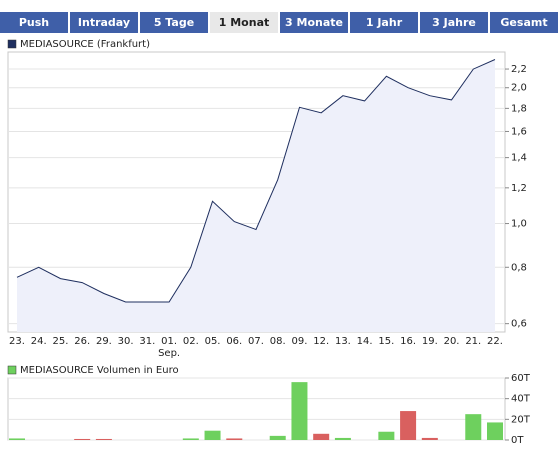 The width and height of the screenshot is (560, 458). I want to click on x-tick-label: 29., so click(104, 341).